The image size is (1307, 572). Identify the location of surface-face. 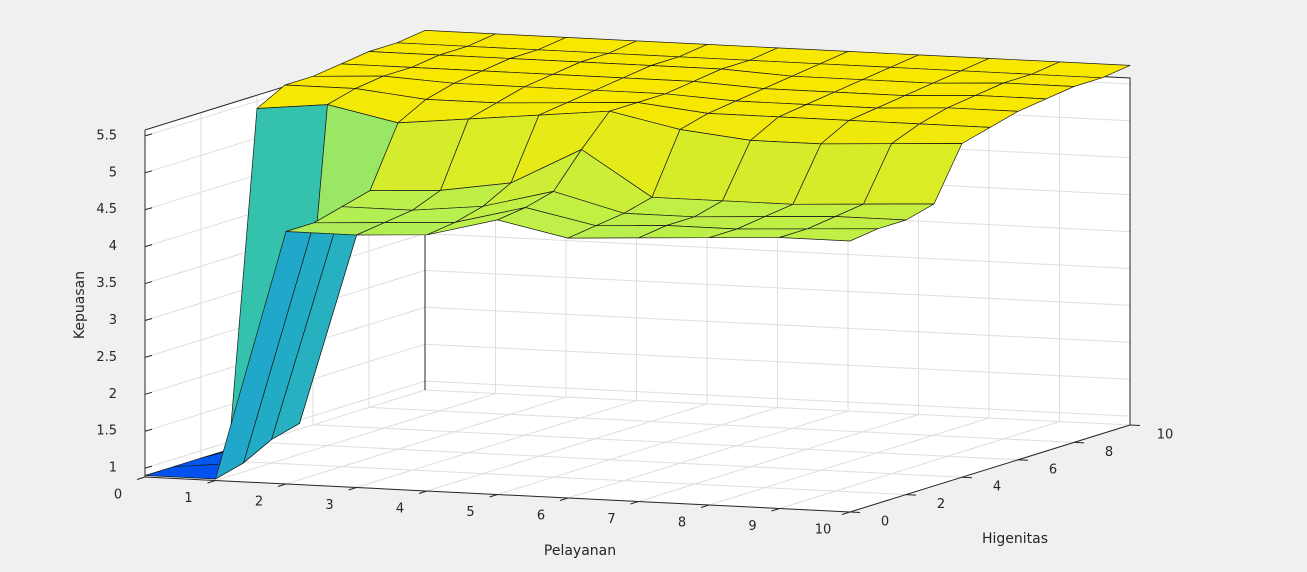
(829, 235).